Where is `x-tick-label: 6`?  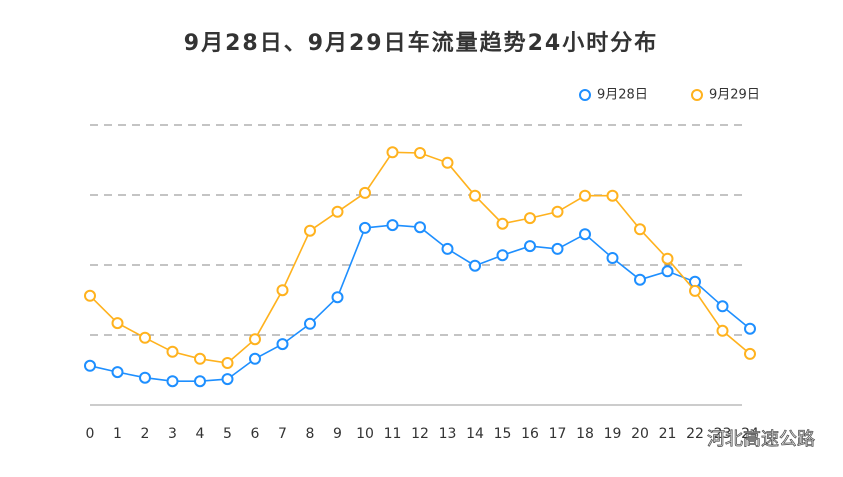
x-tick-label: 6 is located at coordinates (255, 434).